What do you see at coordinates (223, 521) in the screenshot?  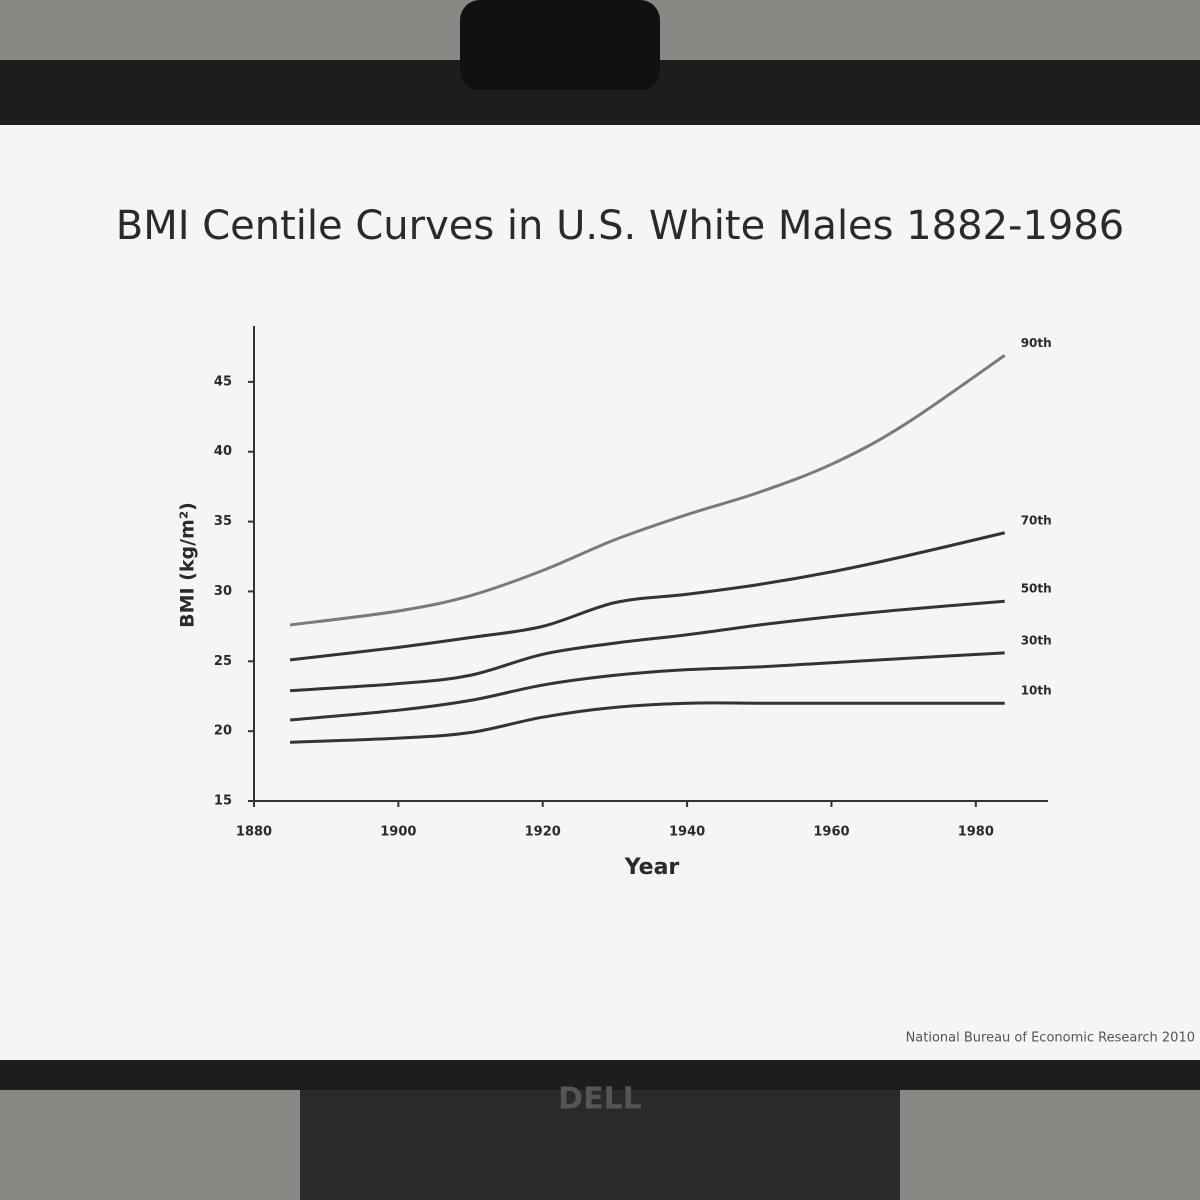 I see `y-tick-label: 35` at bounding box center [223, 521].